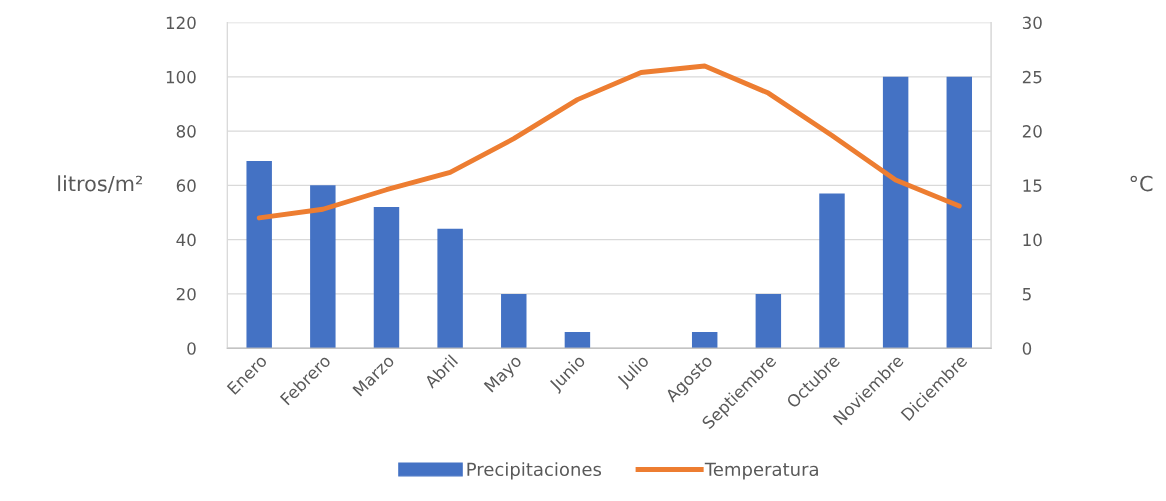 This screenshot has height=501, width=1166. I want to click on y-axis-title: litros/m², so click(100, 184).